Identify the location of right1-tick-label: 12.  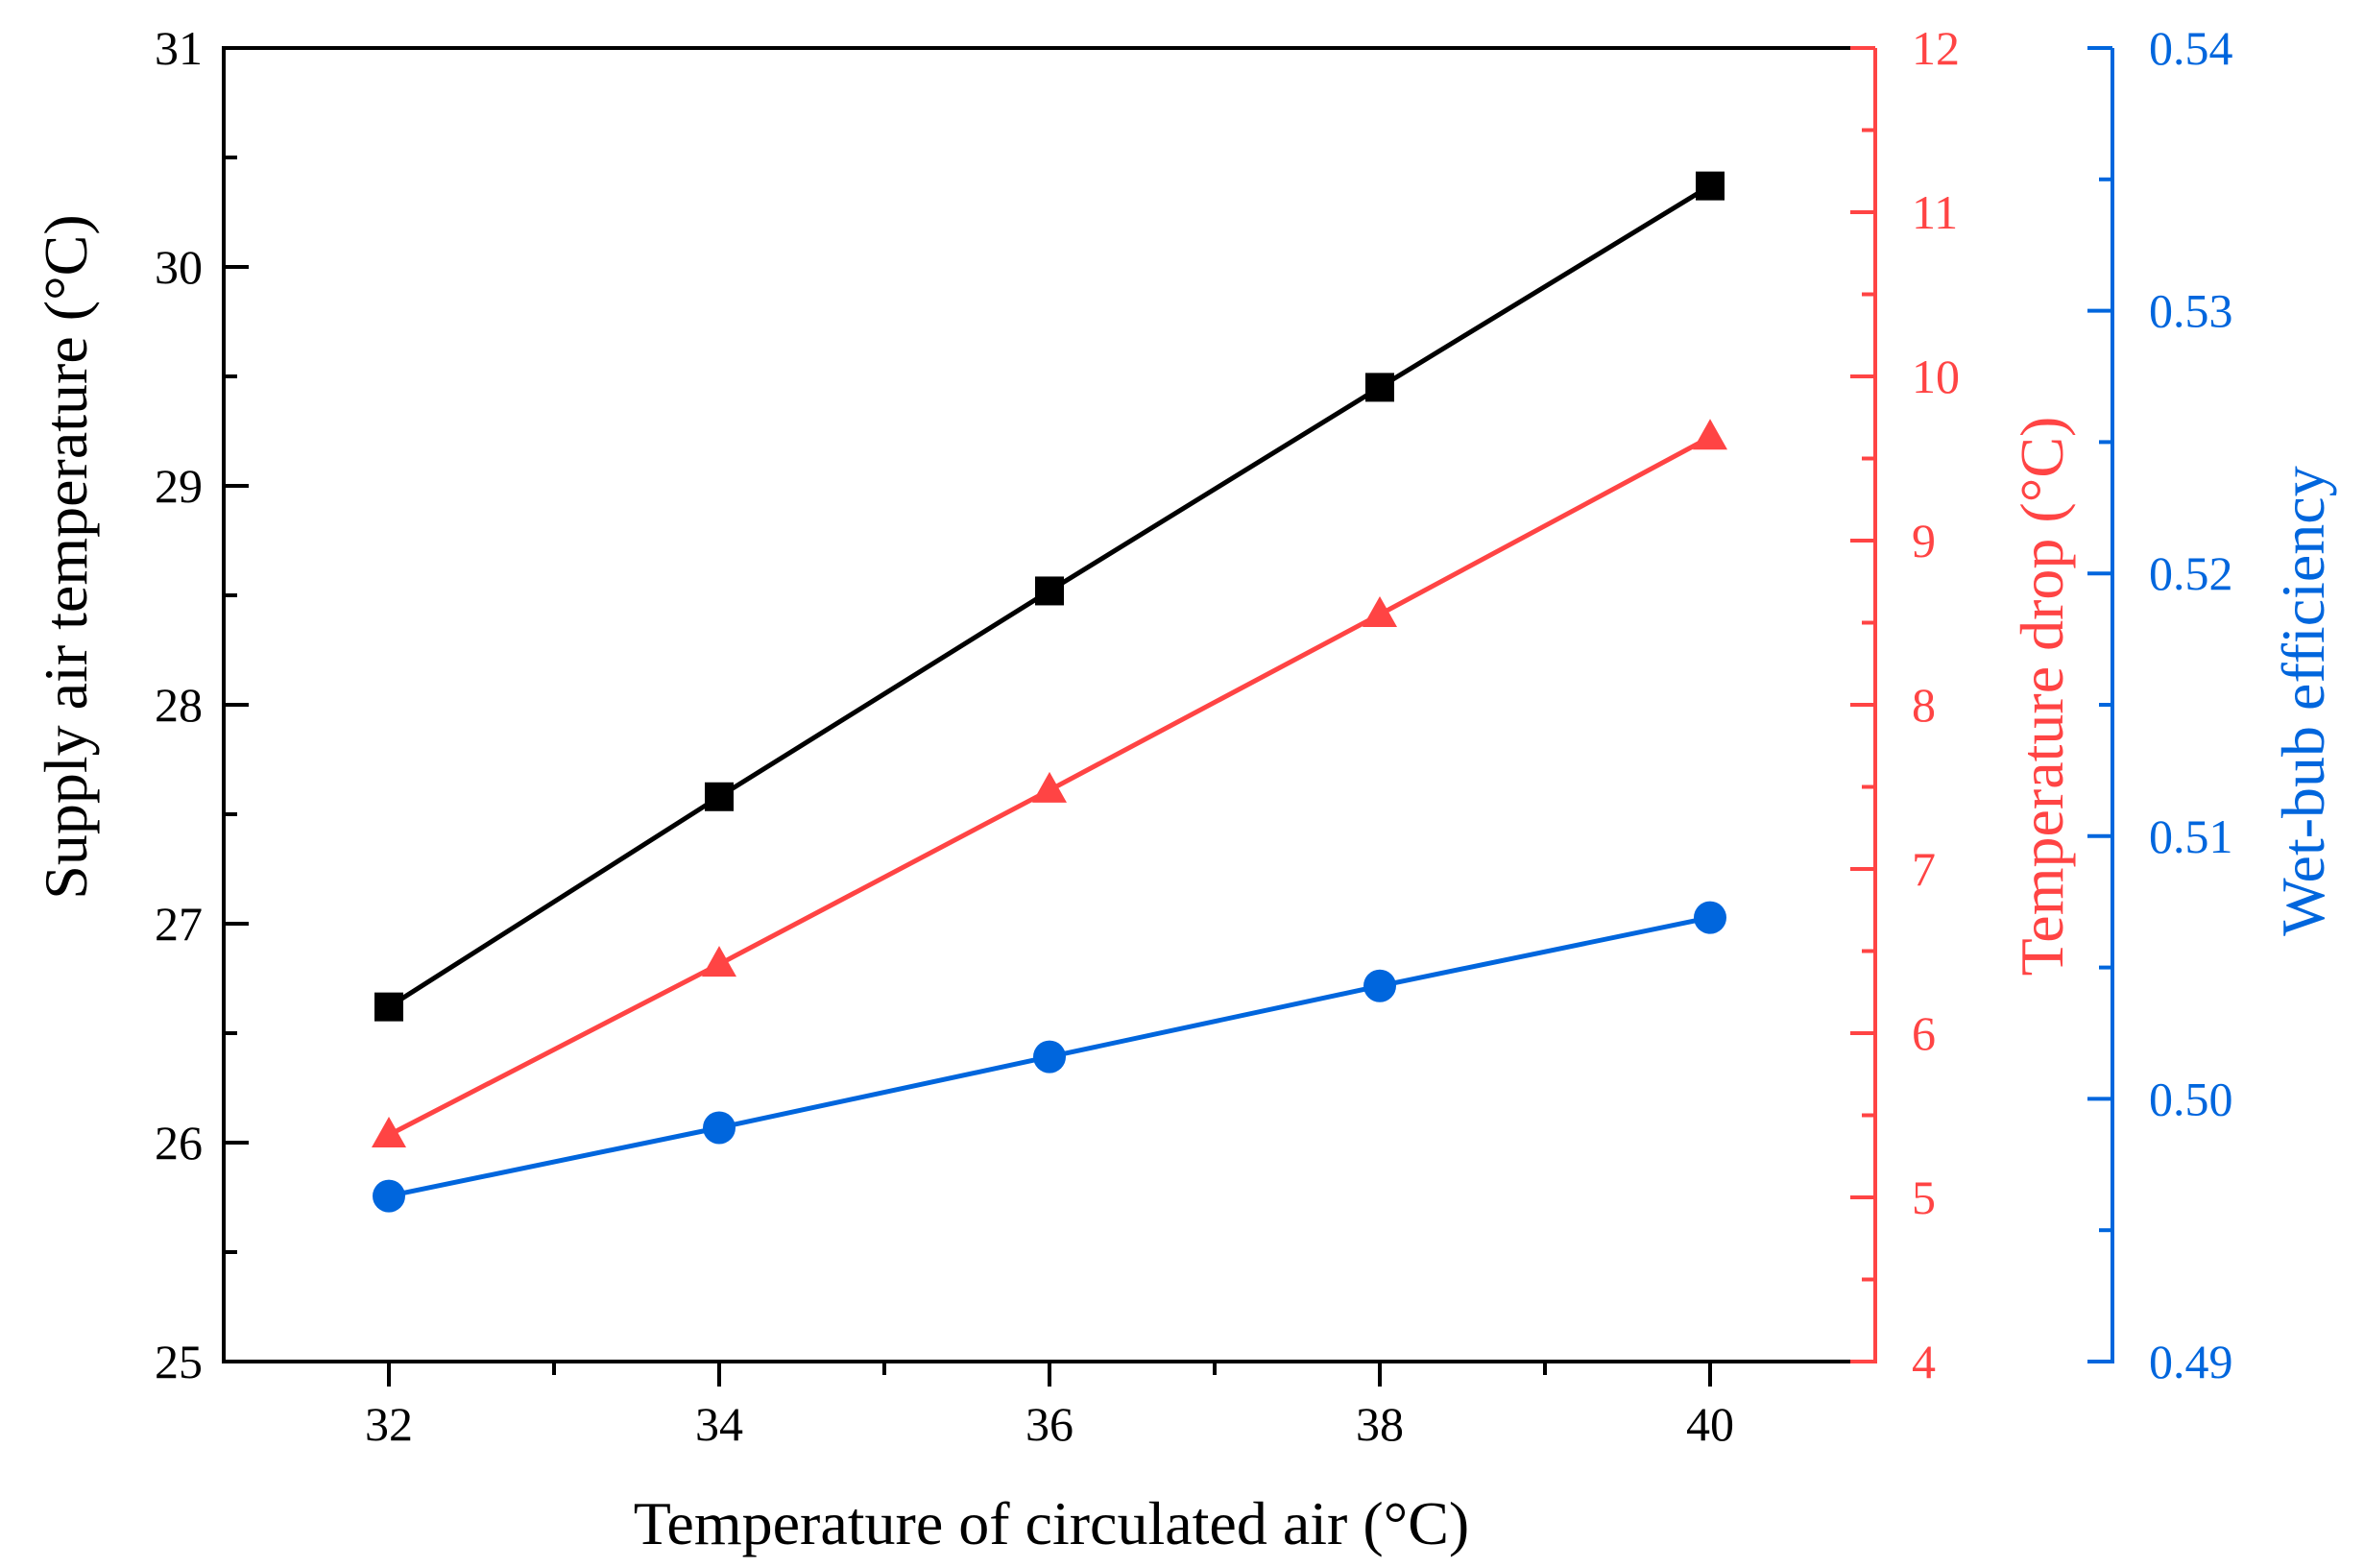
(1936, 48).